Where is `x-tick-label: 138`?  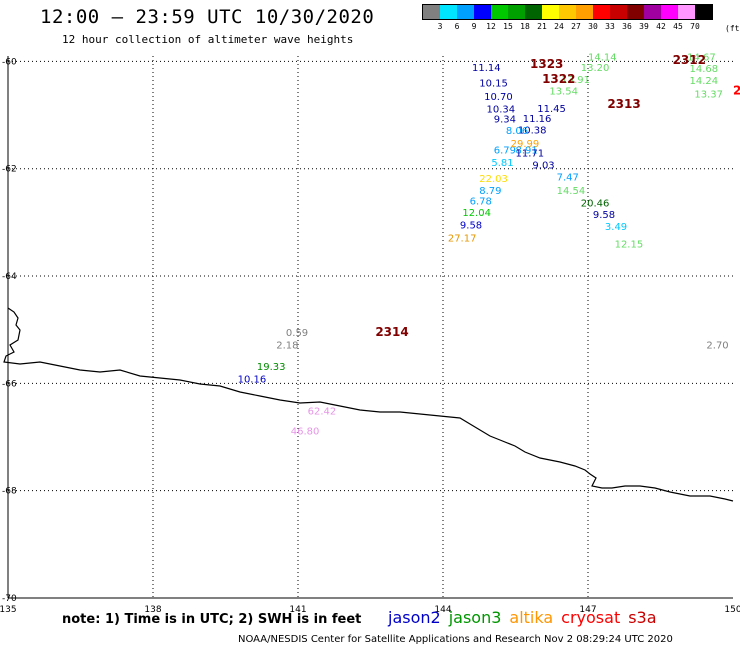 x-tick-label: 138 is located at coordinates (152, 610).